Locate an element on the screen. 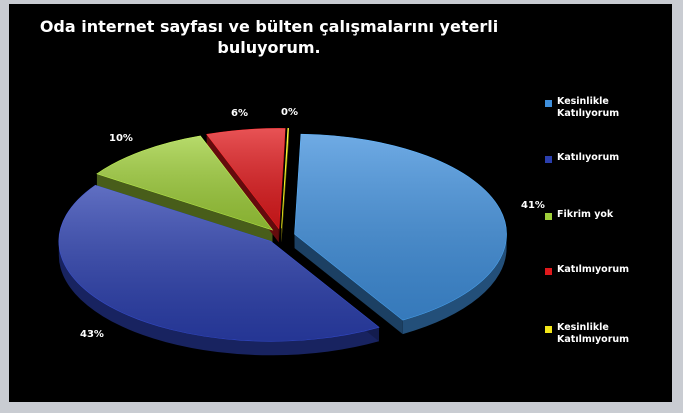 The image size is (683, 413). legend-item: Fikrim yok is located at coordinates (607, 215).